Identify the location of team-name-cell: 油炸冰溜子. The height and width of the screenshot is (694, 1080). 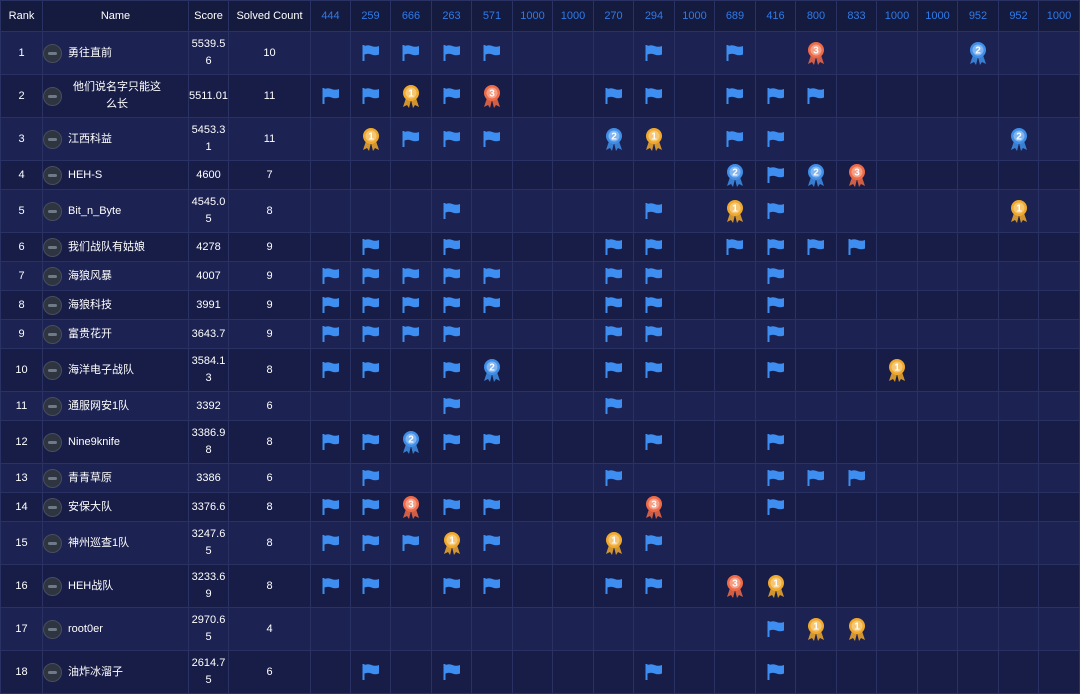
(115, 672).